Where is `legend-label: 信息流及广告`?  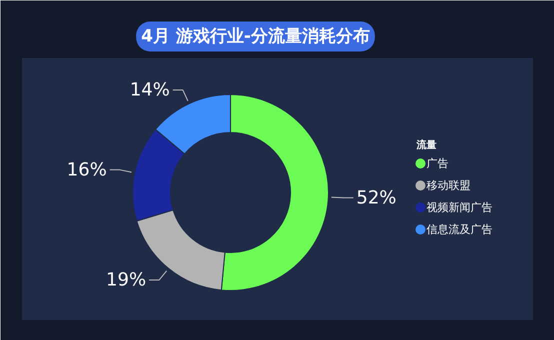
legend-label: 信息流及广告 is located at coordinates (459, 229).